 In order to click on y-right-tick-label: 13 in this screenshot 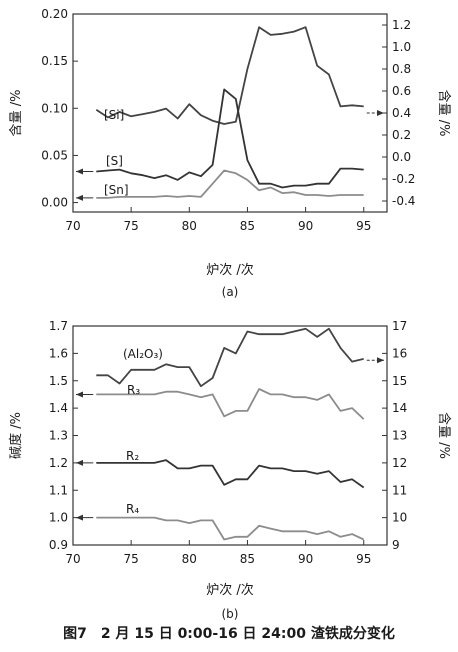, I will do `click(399, 436)`.